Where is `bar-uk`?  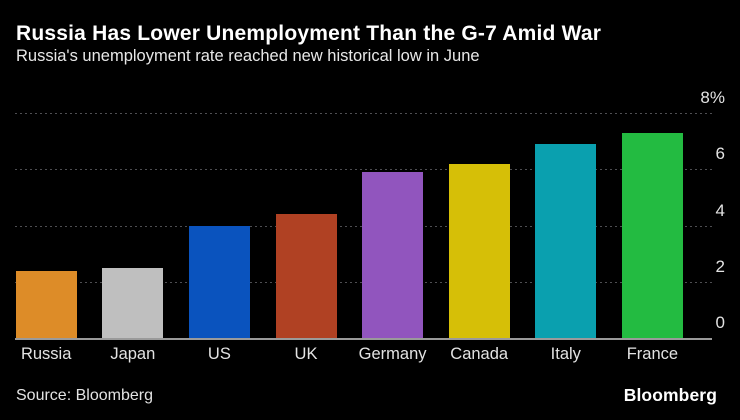 bar-uk is located at coordinates (306, 276).